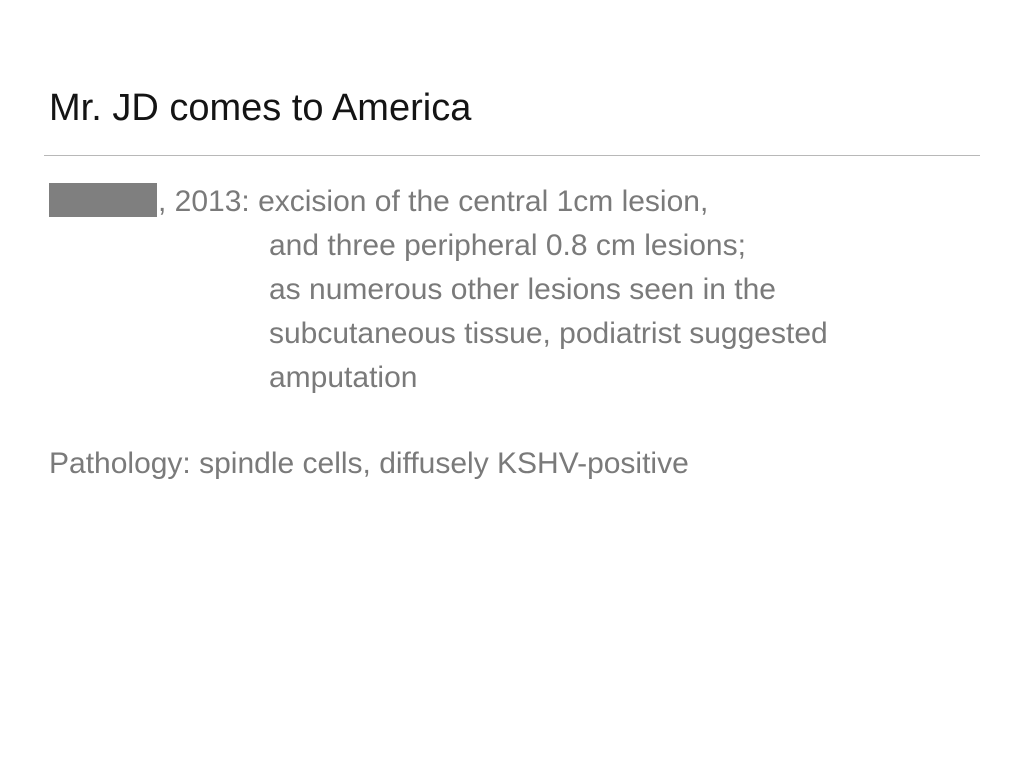  I want to click on title-divider, so click(512, 155).